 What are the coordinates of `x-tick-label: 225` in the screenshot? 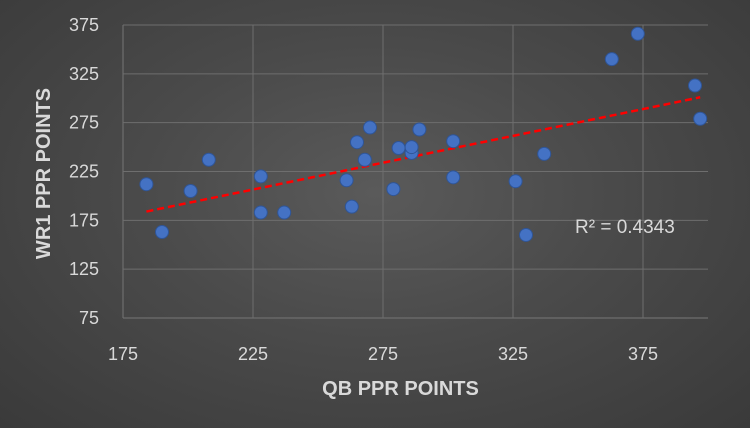 It's located at (253, 354).